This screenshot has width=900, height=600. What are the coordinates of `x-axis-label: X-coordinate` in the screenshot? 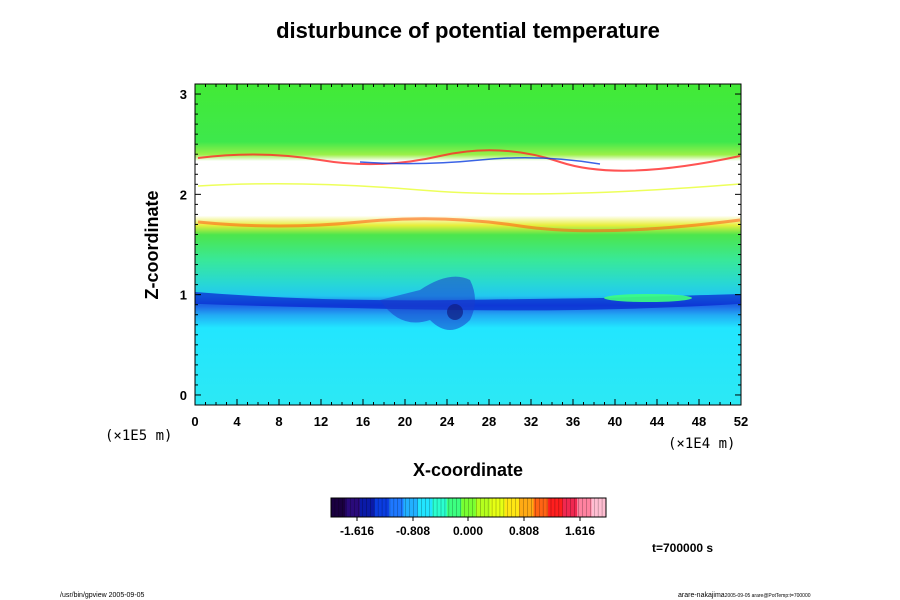 It's located at (468, 470).